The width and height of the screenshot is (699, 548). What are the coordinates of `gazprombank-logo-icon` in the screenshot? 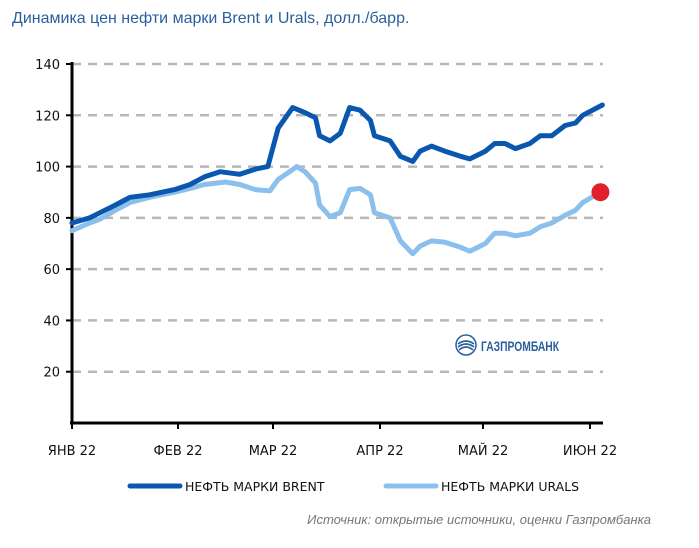 It's located at (466, 345).